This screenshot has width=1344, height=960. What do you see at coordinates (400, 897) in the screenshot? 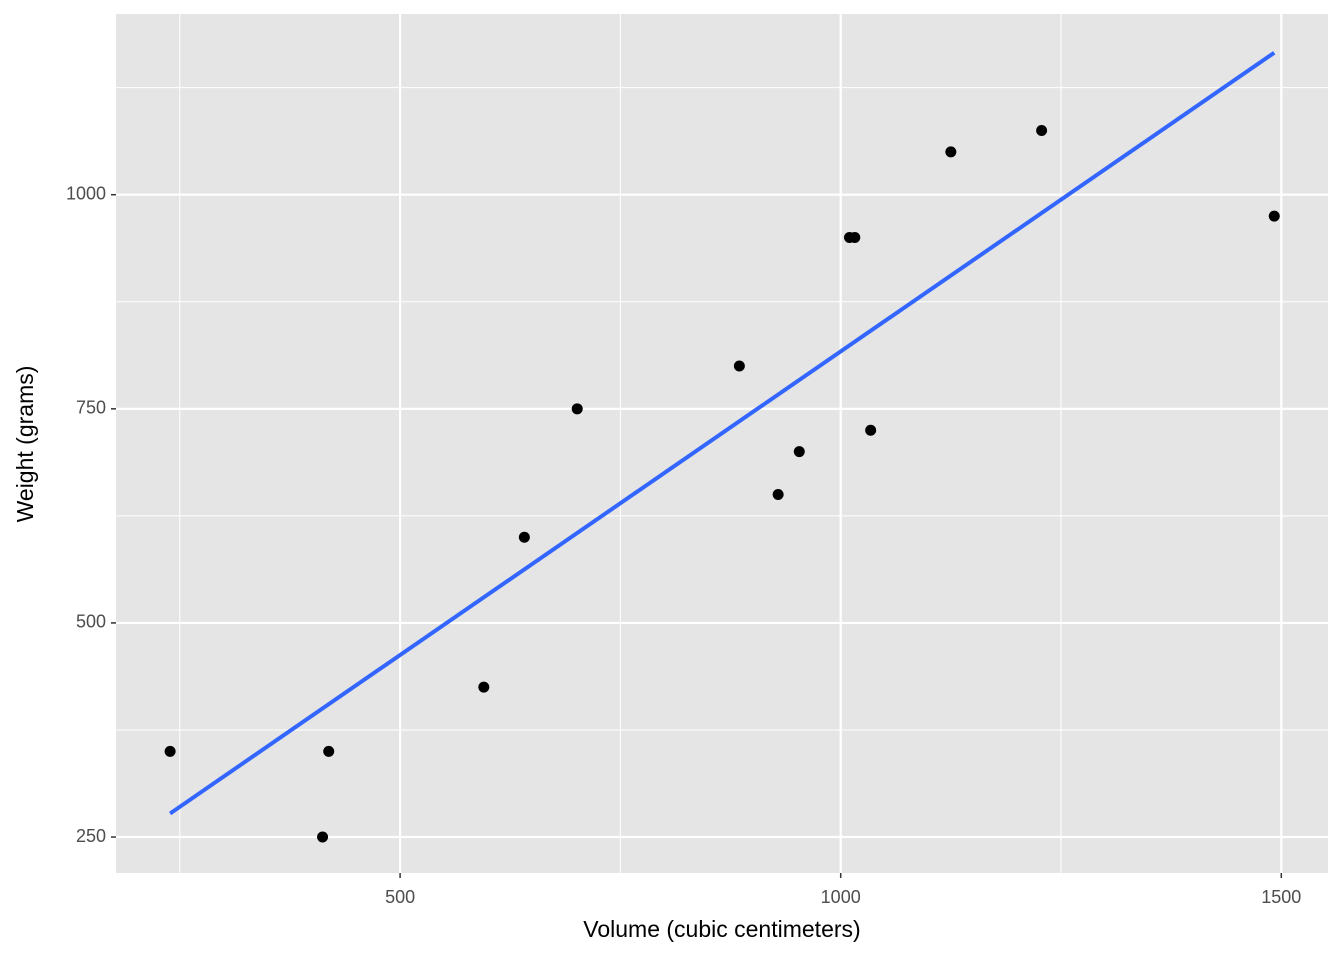
I see `x-tick-label: 500` at bounding box center [400, 897].